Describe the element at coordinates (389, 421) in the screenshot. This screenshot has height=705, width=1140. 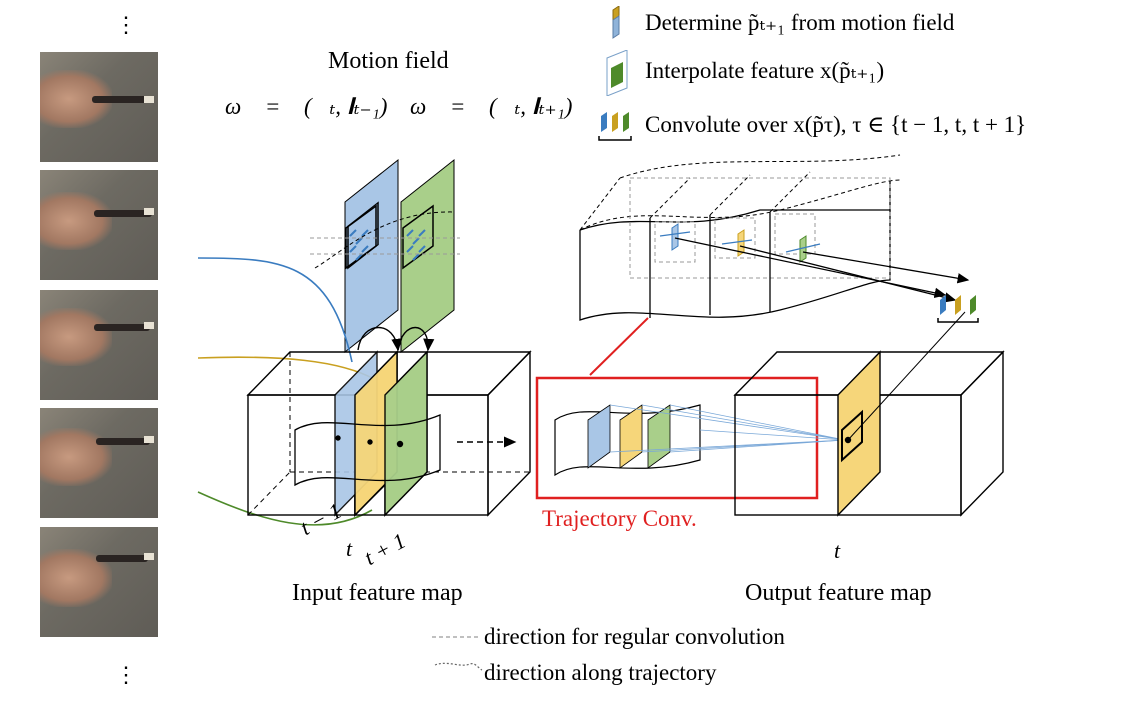
I see `input-feature-map-cube` at that location.